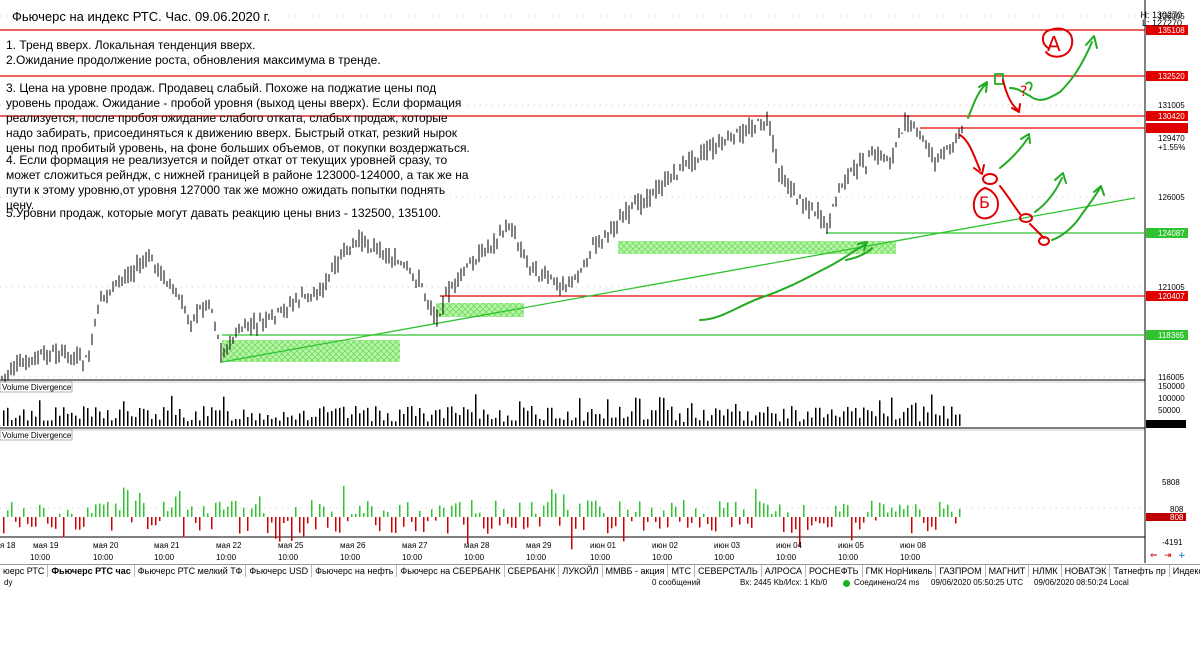 This screenshot has width=1200, height=650. Describe the element at coordinates (1171, 197) in the screenshot. I see `price-axis: 136005 131005 126005 121005 116005` at that location.